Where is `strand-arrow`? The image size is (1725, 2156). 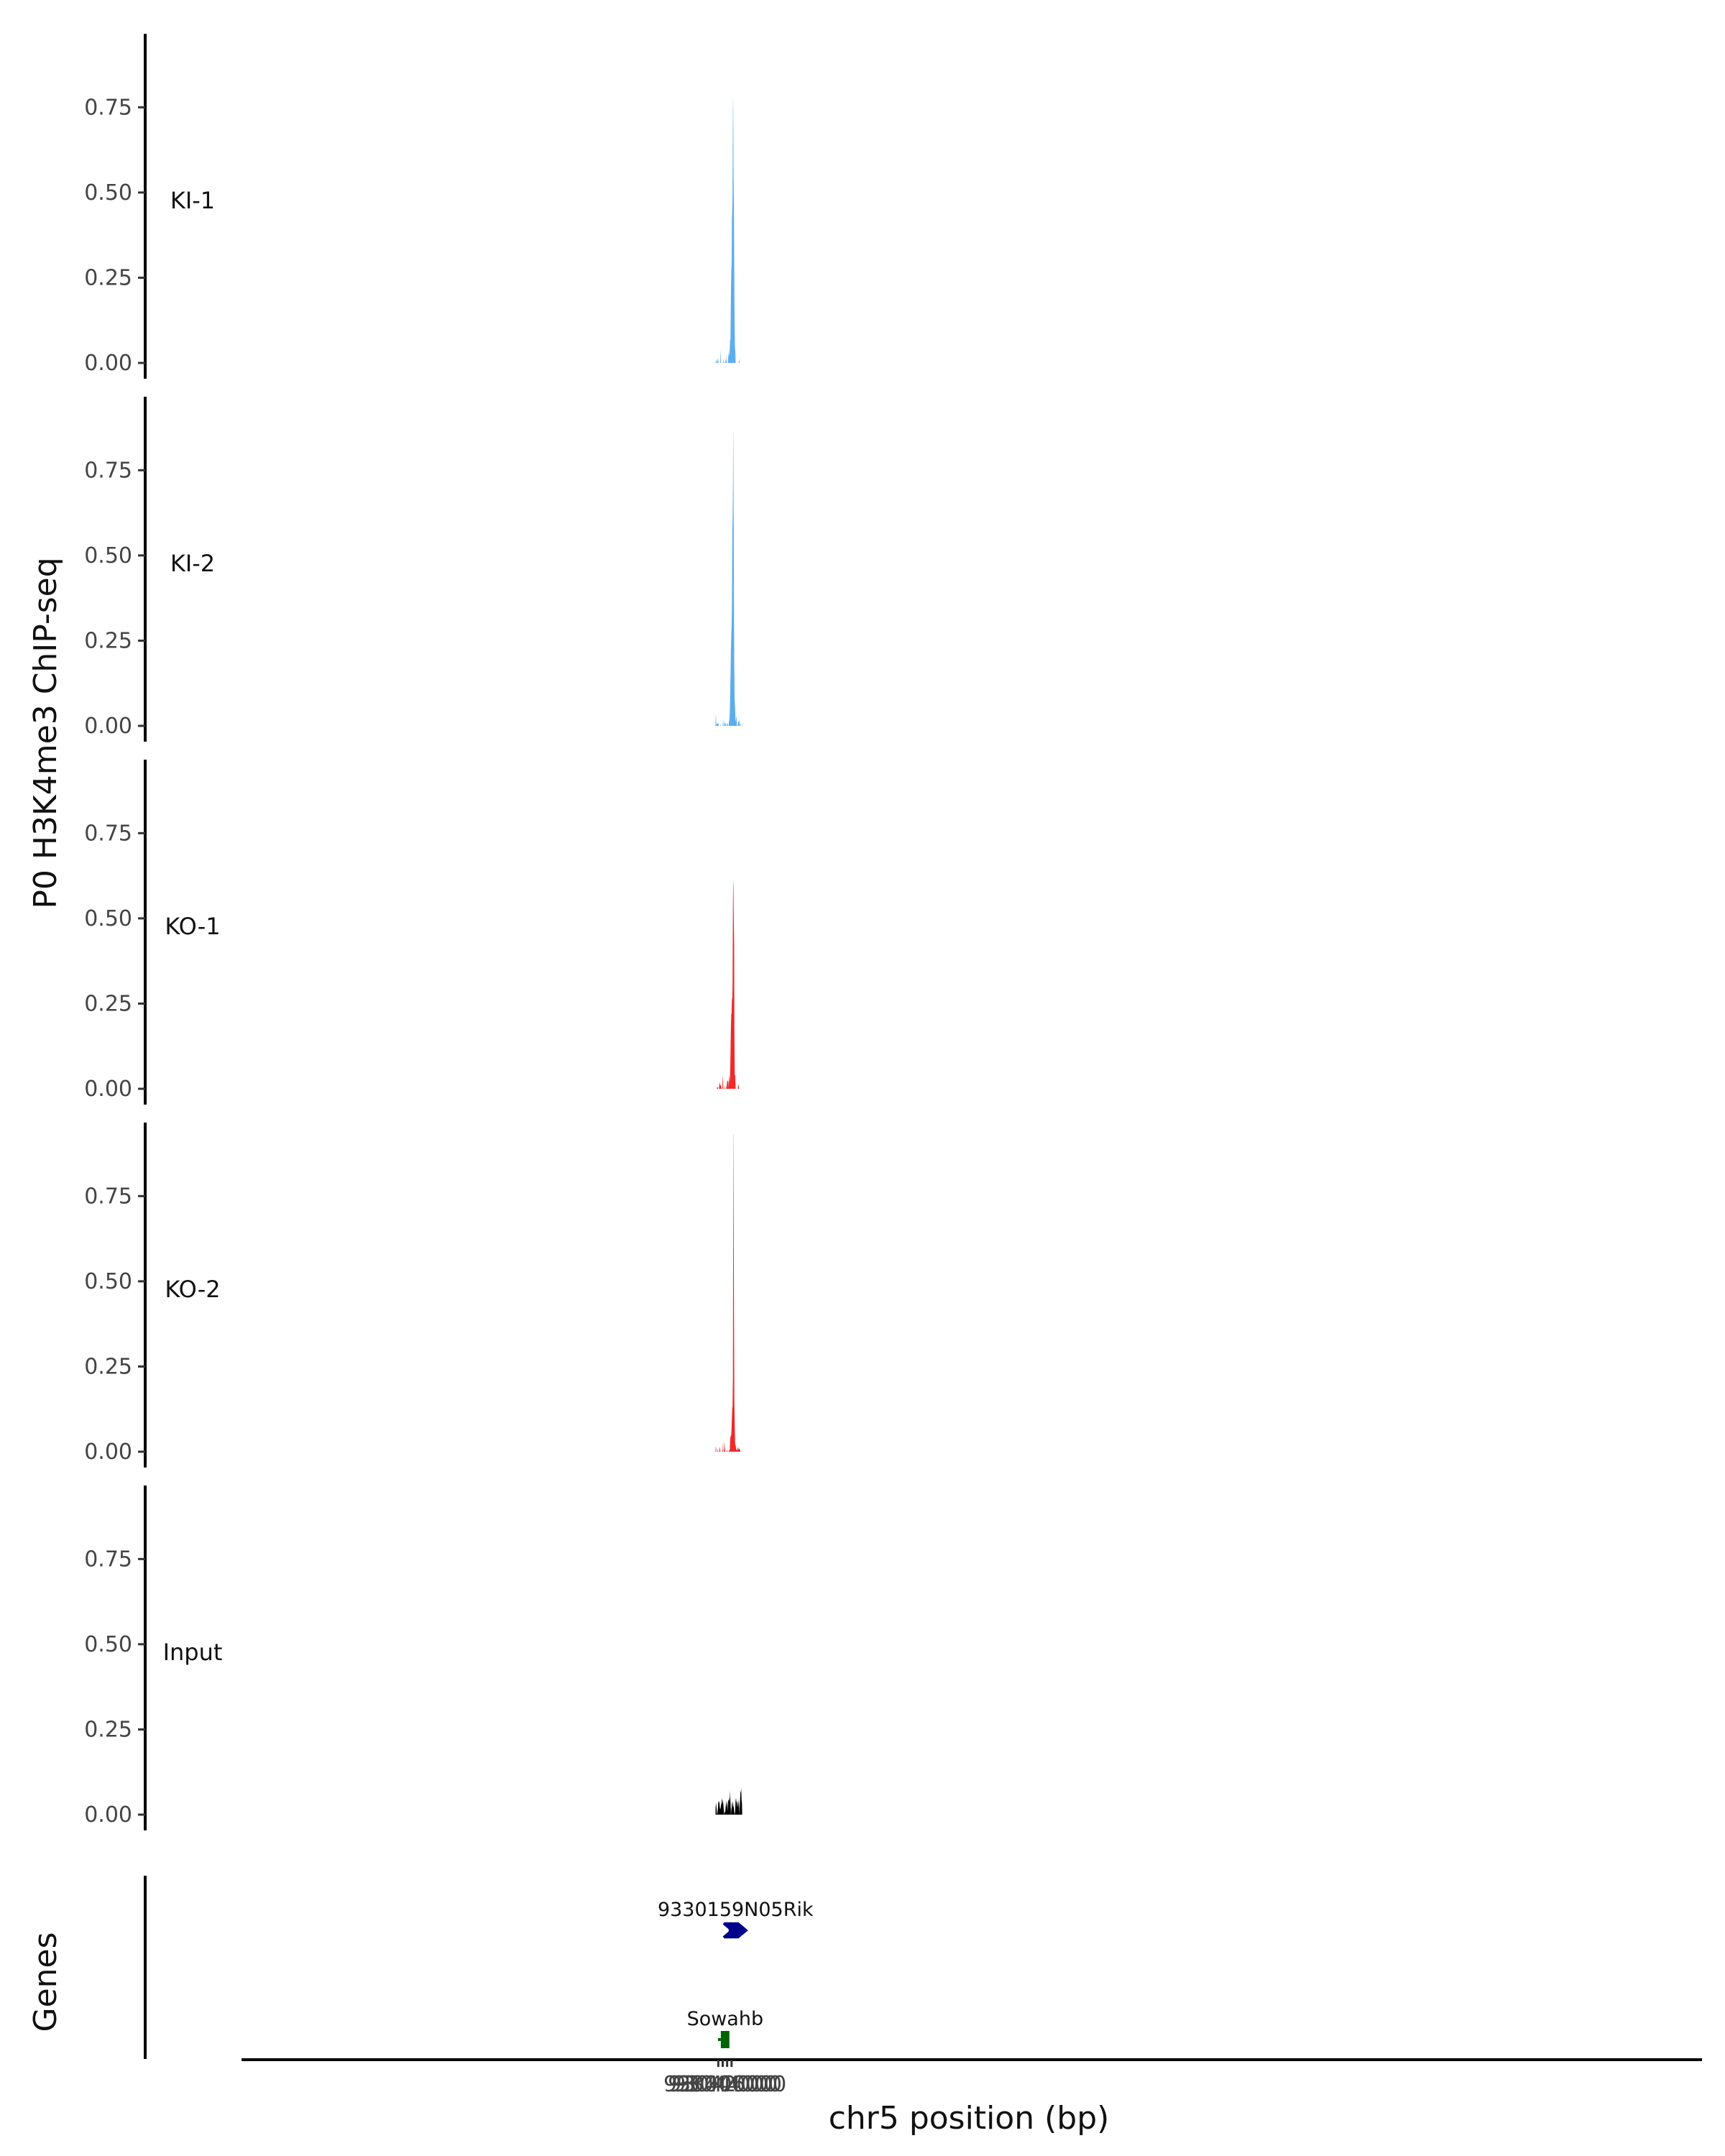 strand-arrow is located at coordinates (742, 1931).